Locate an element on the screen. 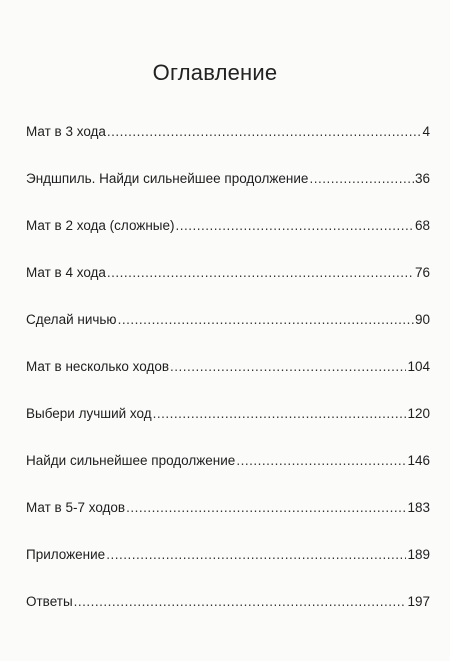 This screenshot has height=661, width=450. toc-entry-label: Приложение is located at coordinates (66, 554).